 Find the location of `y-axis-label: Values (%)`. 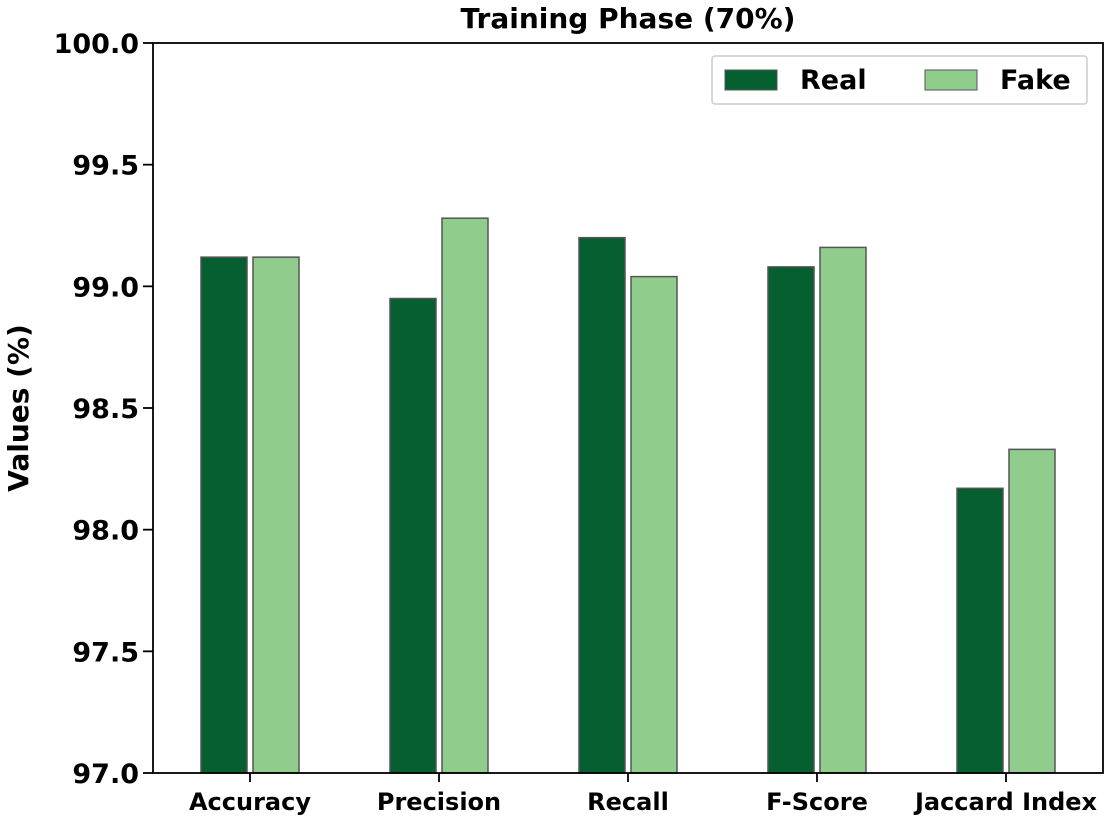

y-axis-label: Values (%) is located at coordinates (18, 408).